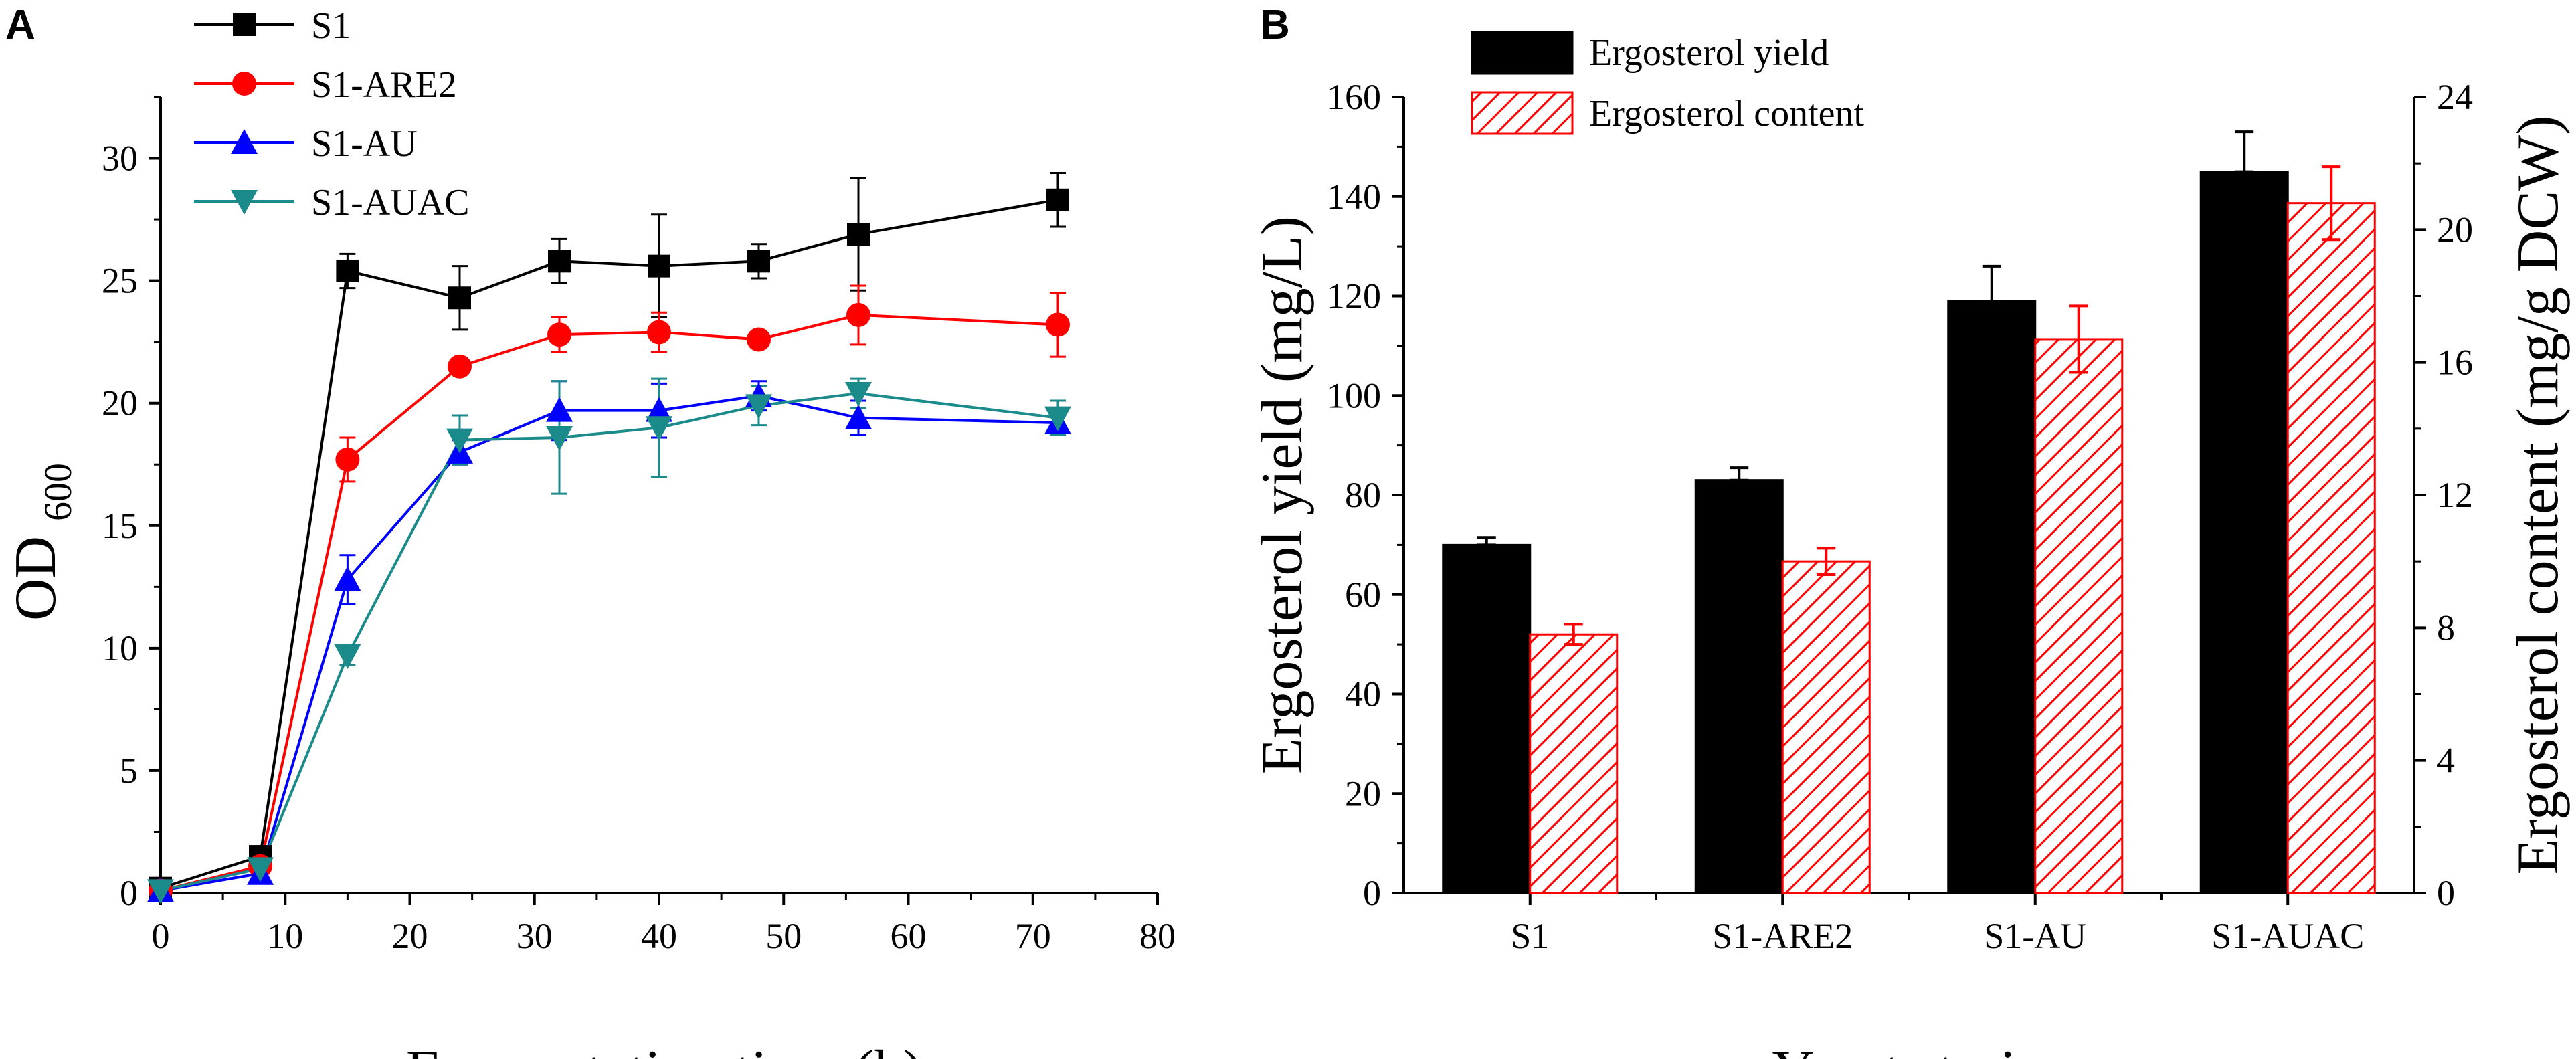 Image resolution: width=2576 pixels, height=1059 pixels. Describe the element at coordinates (244, 203) in the screenshot. I see `legend-marker-s1-auac` at that location.